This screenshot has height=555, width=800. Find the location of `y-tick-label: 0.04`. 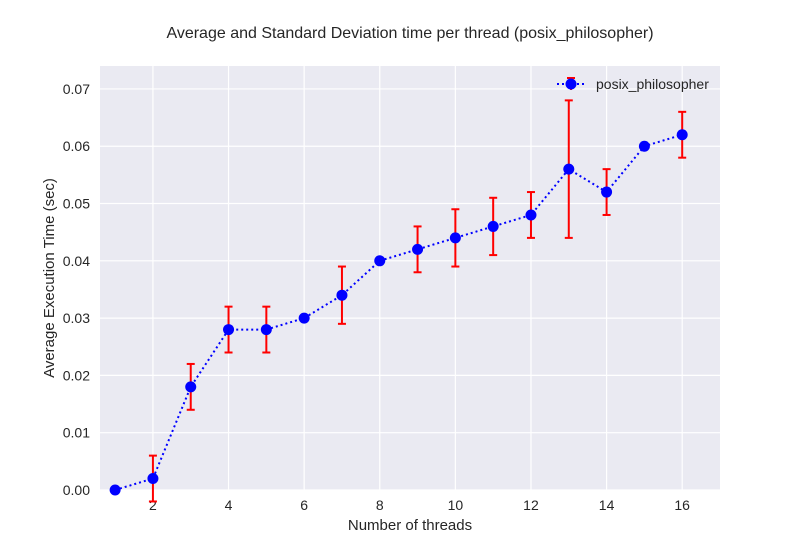

y-tick-label: 0.04 is located at coordinates (76, 261).